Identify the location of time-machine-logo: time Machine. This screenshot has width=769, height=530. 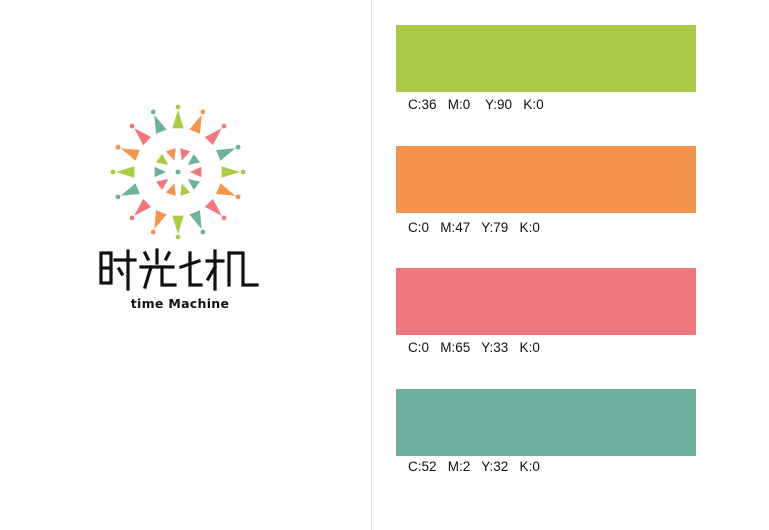
(180, 210).